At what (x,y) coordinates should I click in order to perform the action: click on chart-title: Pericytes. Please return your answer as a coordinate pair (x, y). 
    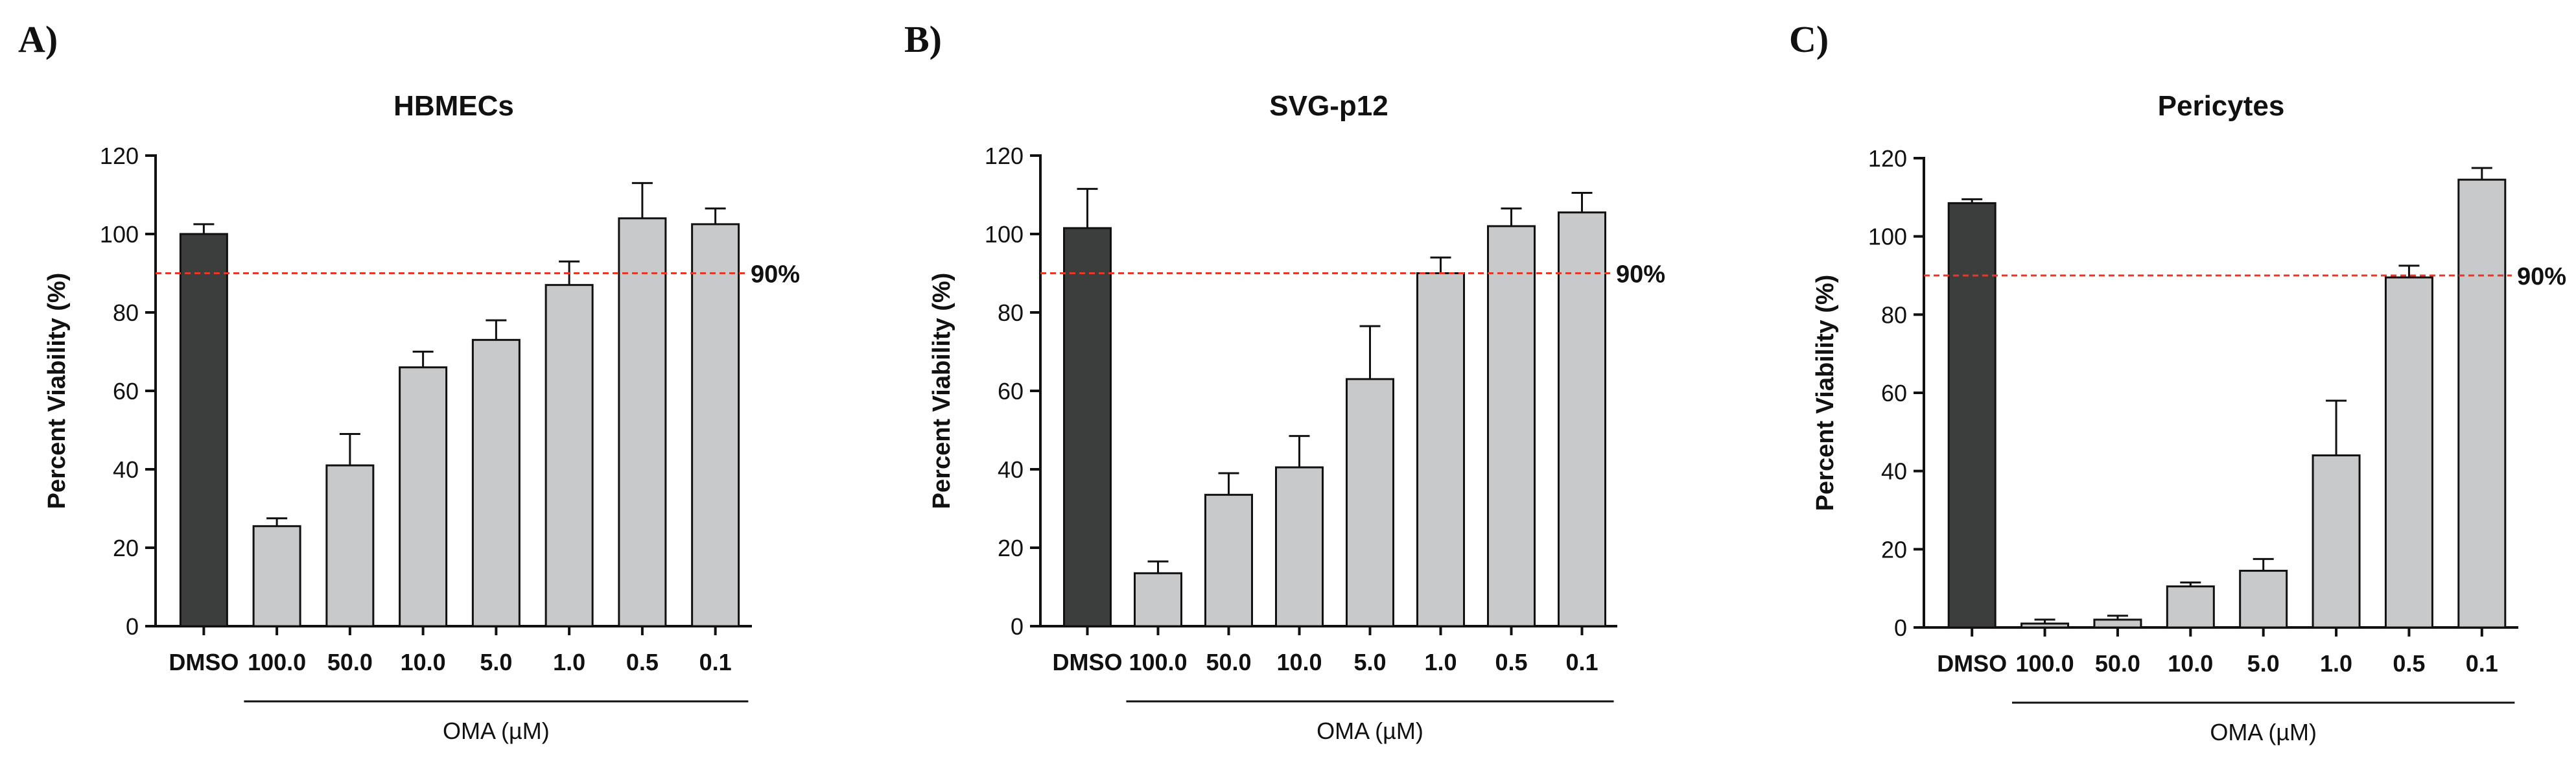
    Looking at the image, I should click on (2221, 106).